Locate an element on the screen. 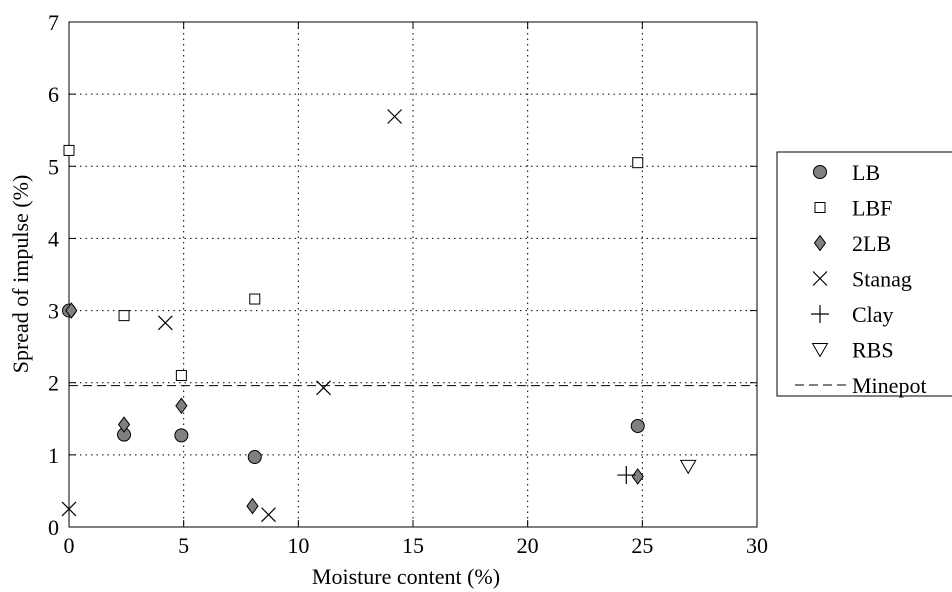  x-tick-label: 20 is located at coordinates (528, 545).